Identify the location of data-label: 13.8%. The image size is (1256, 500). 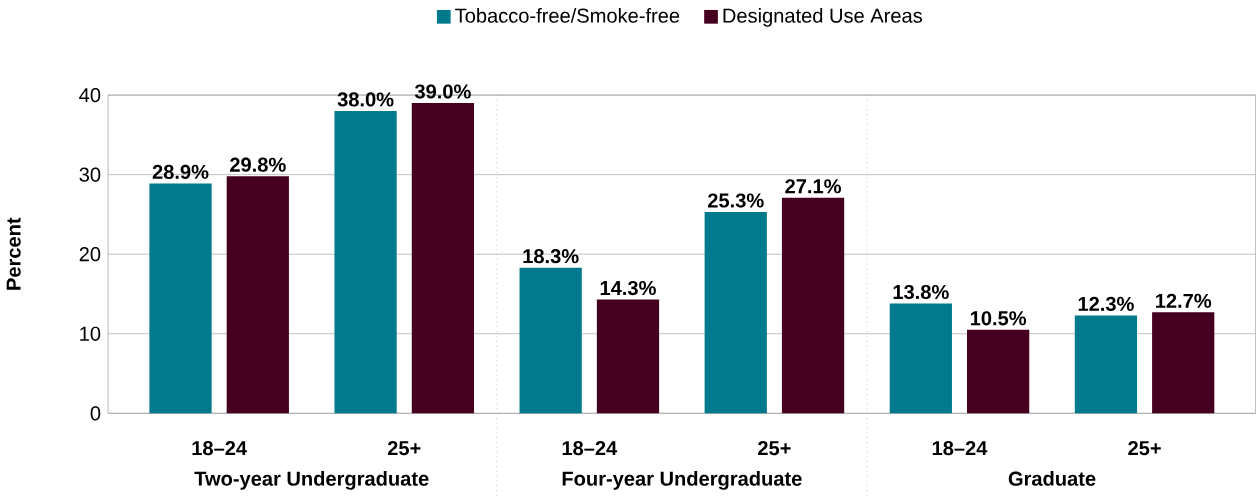
(921, 292).